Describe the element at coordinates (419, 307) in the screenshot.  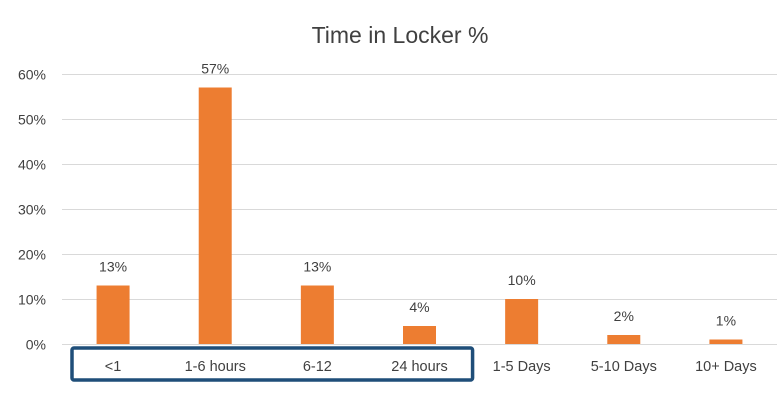
I see `data-label: 4%` at that location.